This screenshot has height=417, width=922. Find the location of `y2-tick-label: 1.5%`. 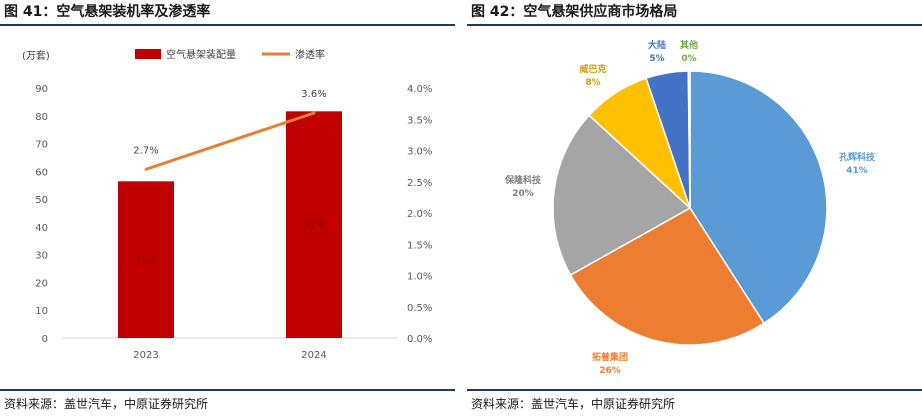

y2-tick-label: 1.5% is located at coordinates (419, 245).